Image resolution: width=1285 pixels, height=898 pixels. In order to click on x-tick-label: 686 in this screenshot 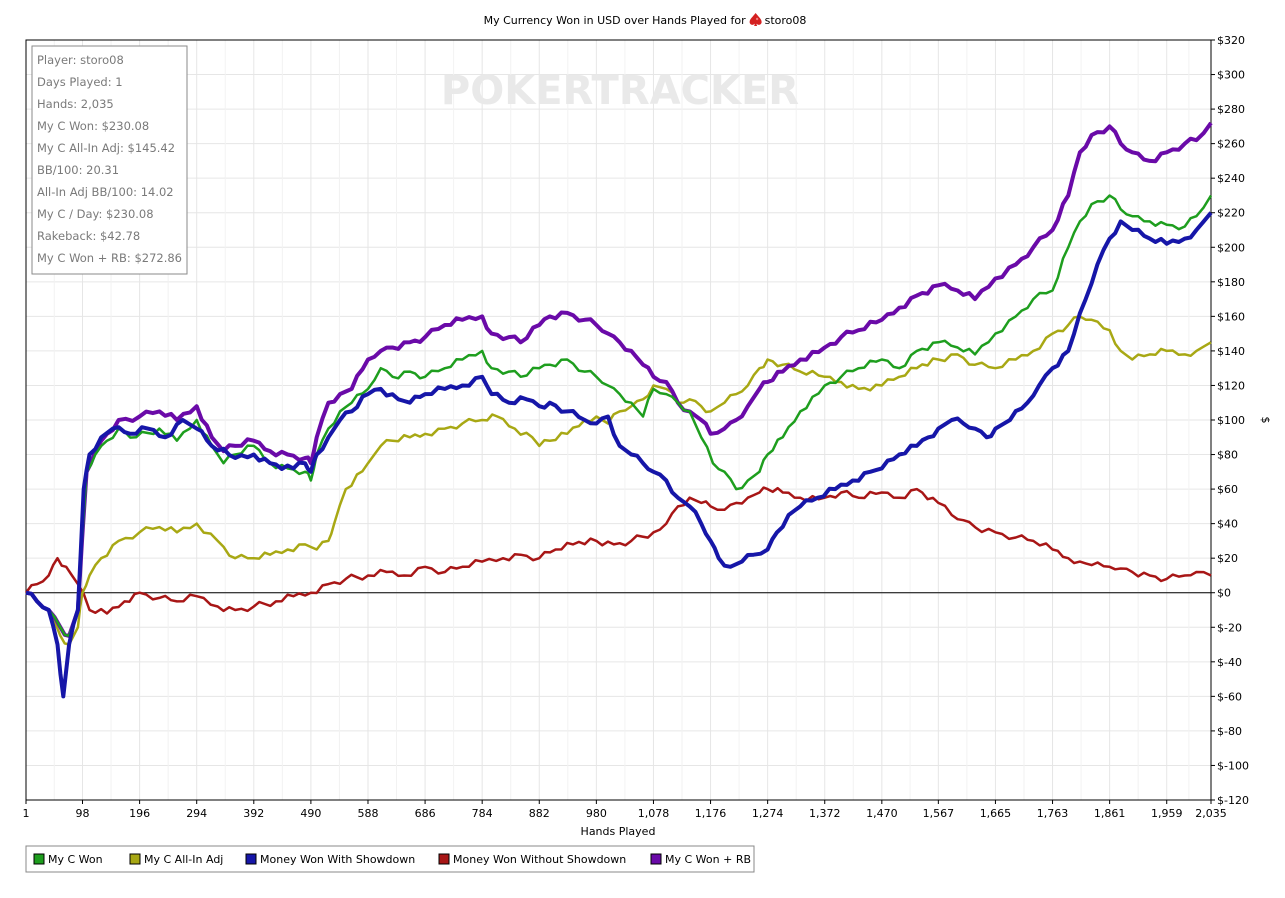, I will do `click(425, 813)`.